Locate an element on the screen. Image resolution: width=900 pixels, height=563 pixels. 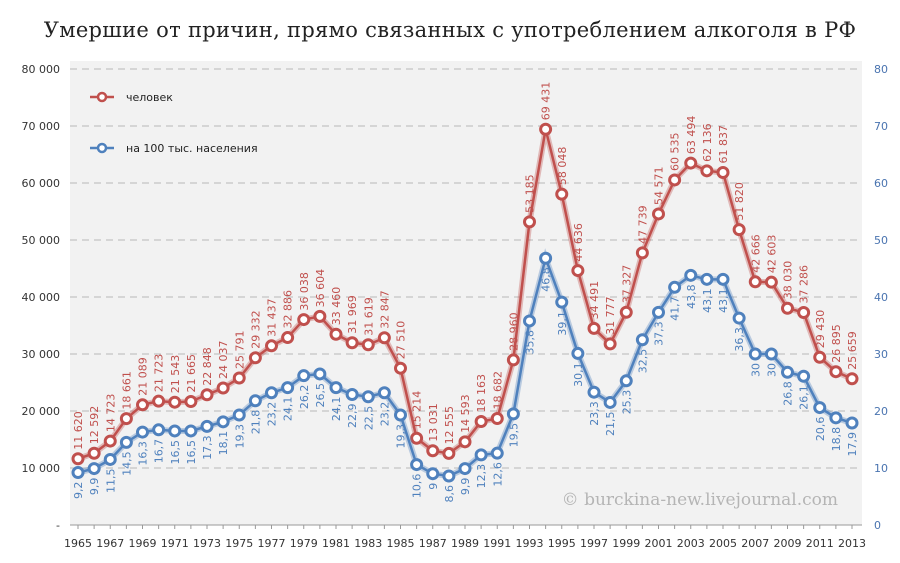
data-label: 30,1 is located at coordinates (578, 374).